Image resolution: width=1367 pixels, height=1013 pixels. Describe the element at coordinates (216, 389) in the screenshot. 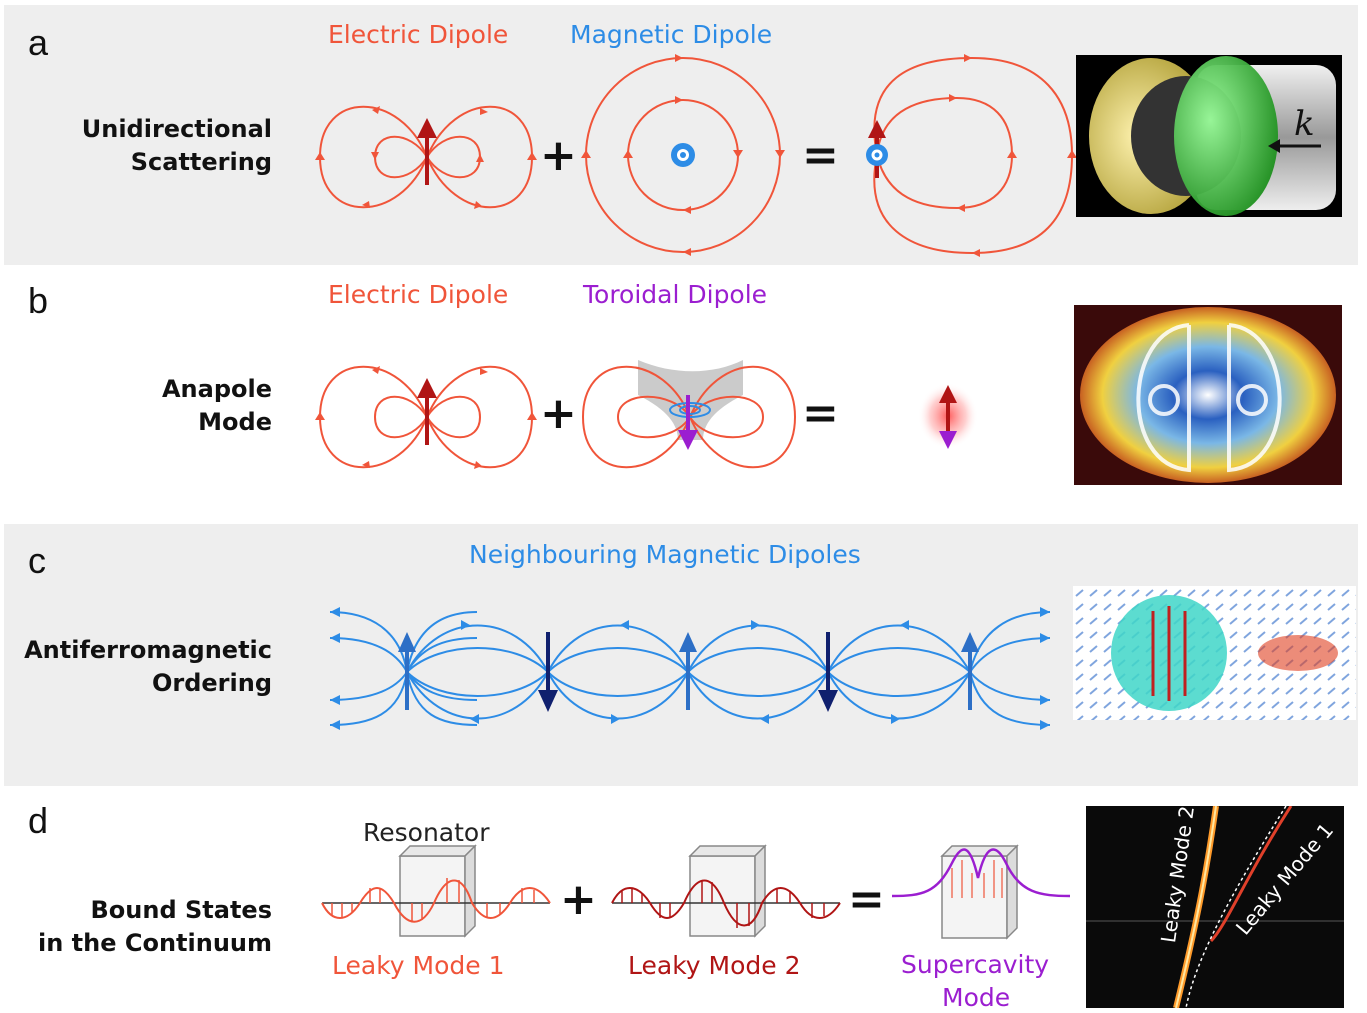

I see `panel-b-label-line1: Anapole` at that location.